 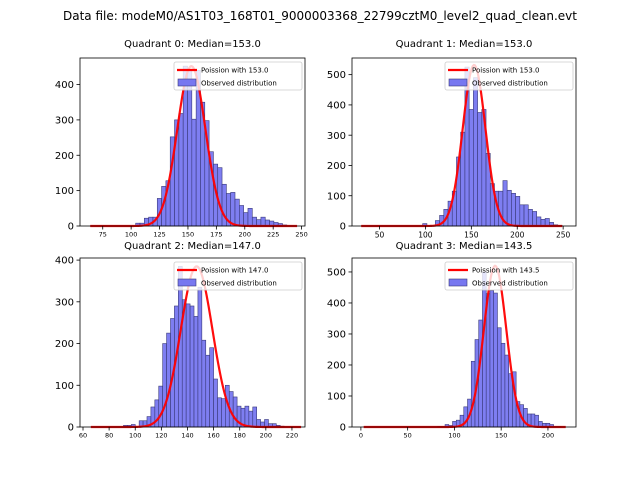 What do you see at coordinates (408, 436) in the screenshot?
I see `x-tick-label: 50` at bounding box center [408, 436].